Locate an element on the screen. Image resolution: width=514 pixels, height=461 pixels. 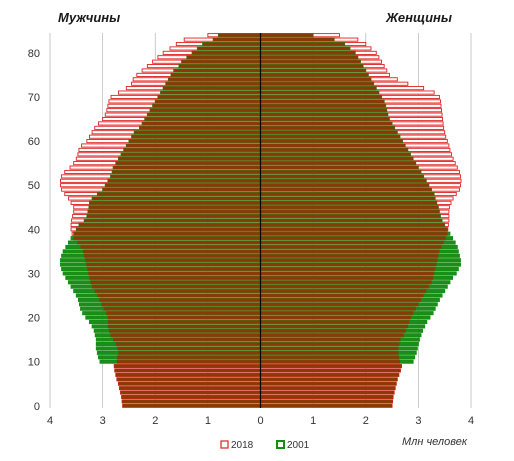
y-tick-label: 50 is located at coordinates (34, 186).